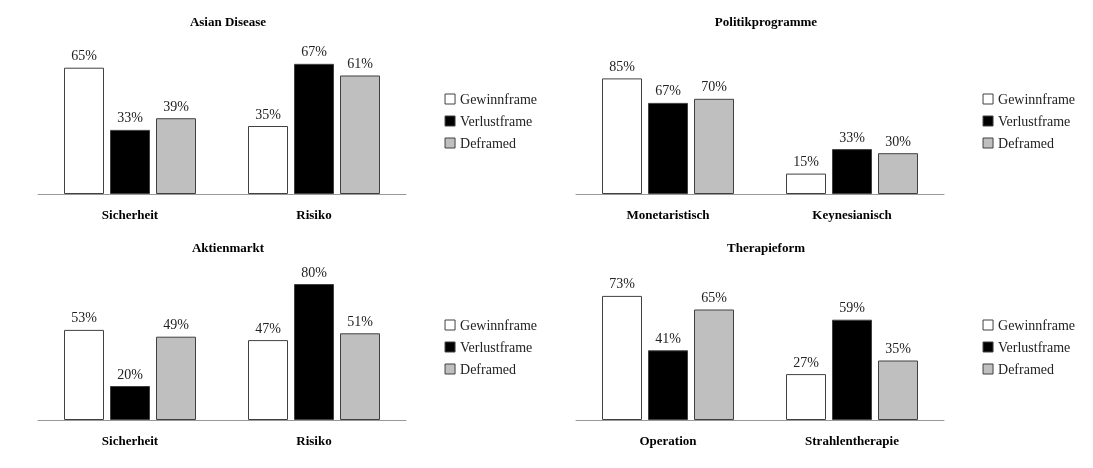  I want to click on data-label: 49%, so click(176, 325).